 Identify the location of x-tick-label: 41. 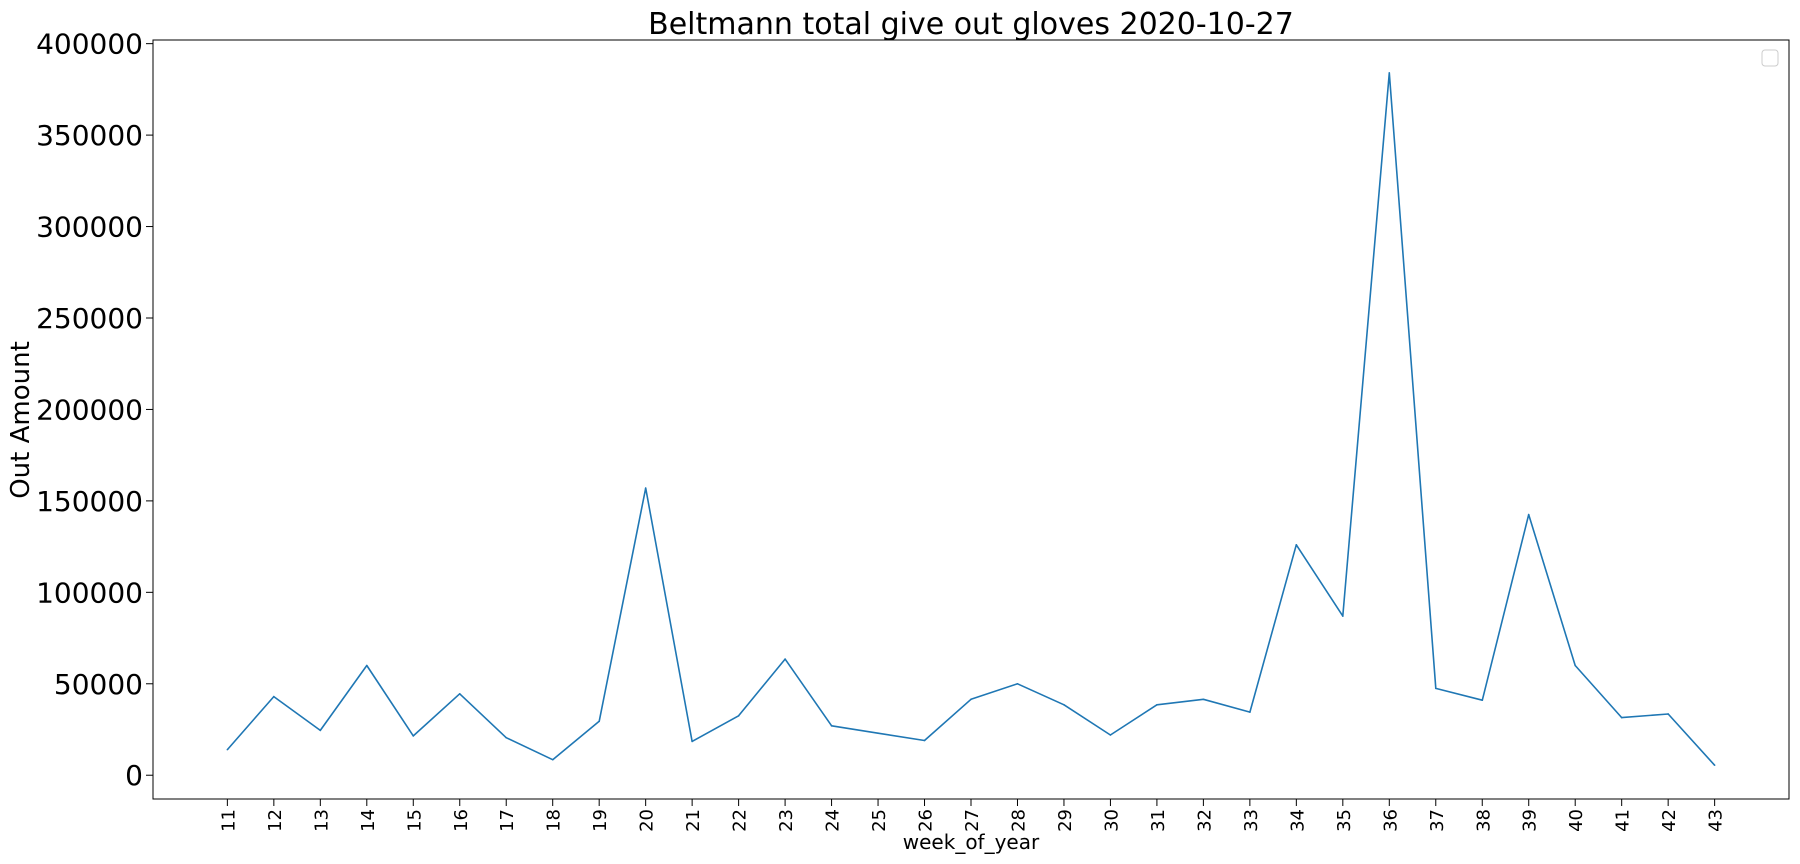
(1623, 820).